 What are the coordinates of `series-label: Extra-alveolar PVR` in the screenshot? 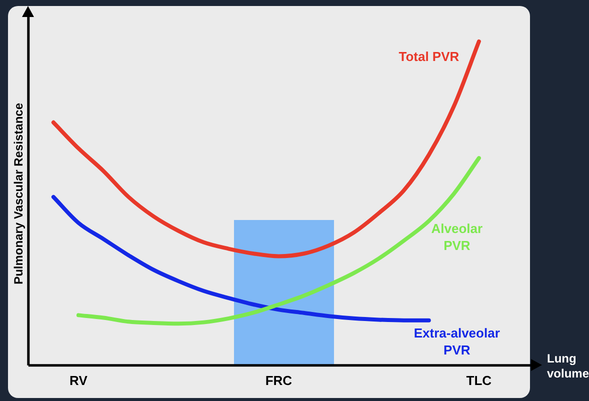 It's located at (457, 341).